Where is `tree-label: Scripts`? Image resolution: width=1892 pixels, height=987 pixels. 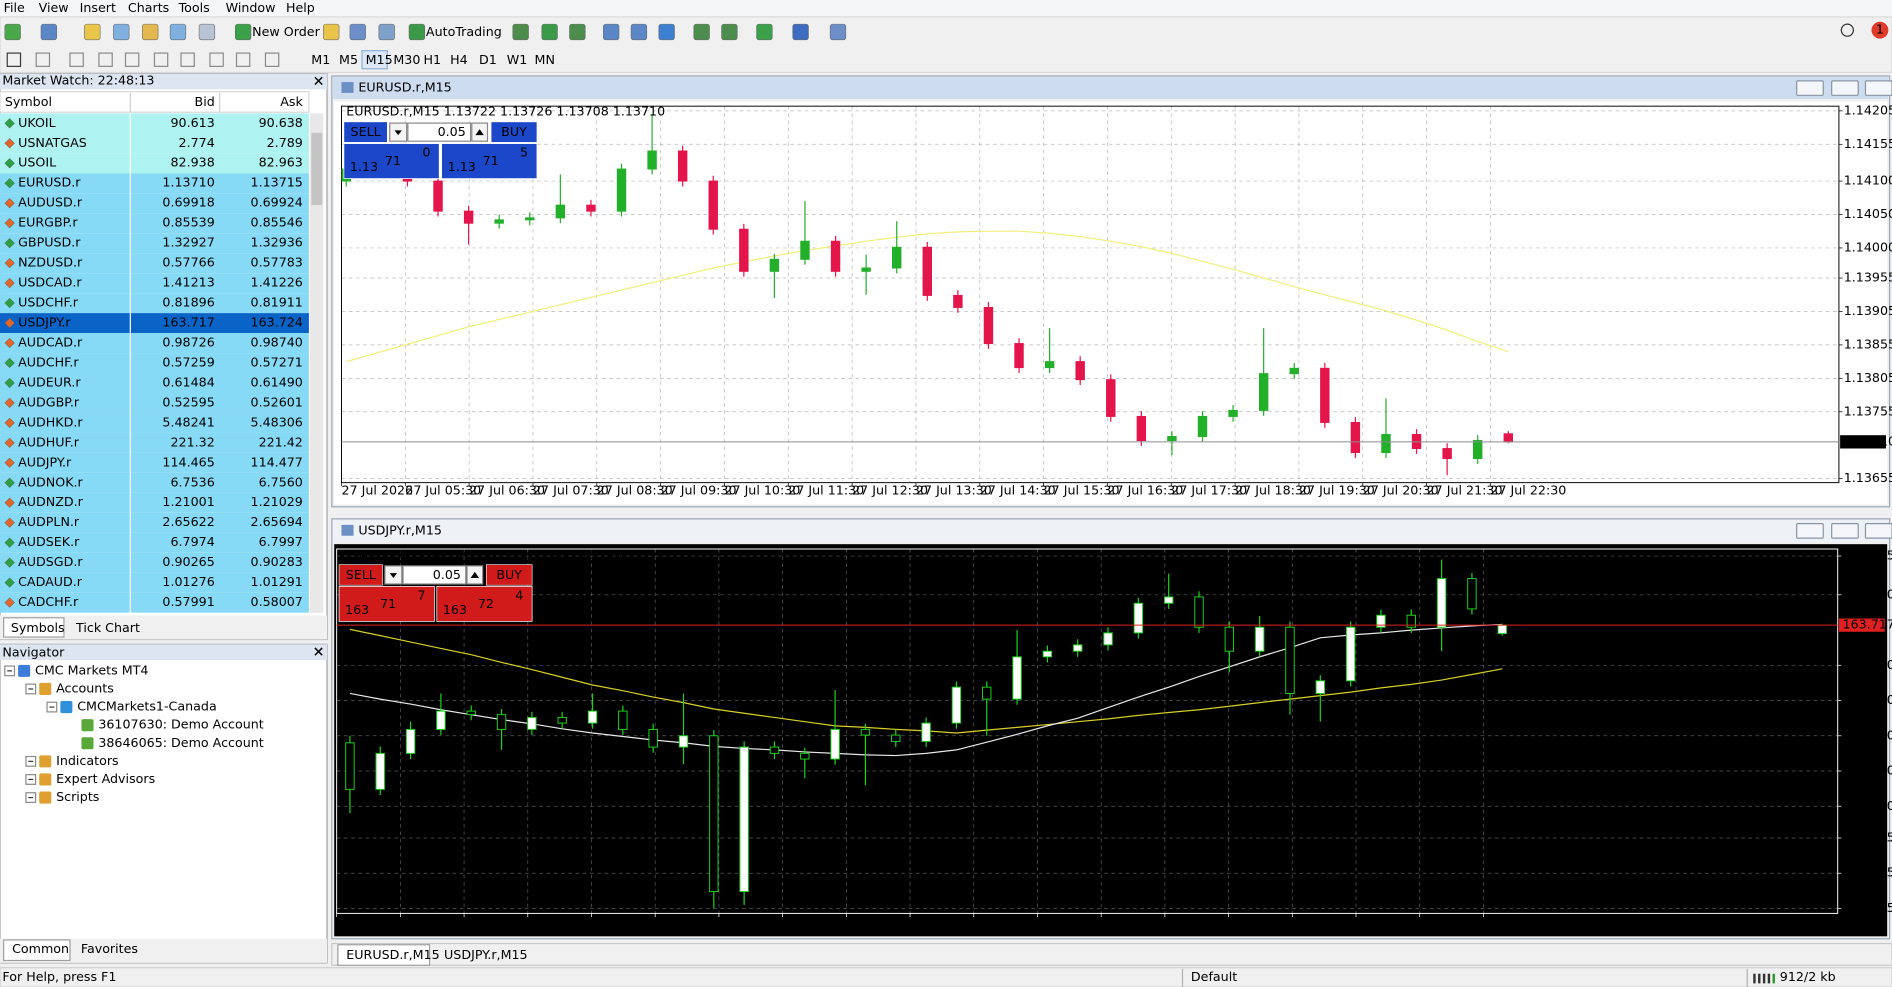 tree-label: Scripts is located at coordinates (77, 796).